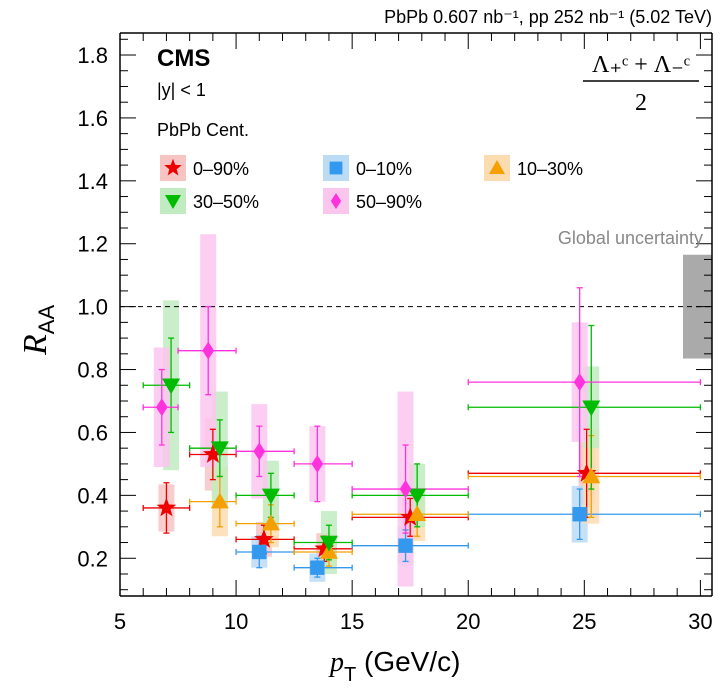  What do you see at coordinates (92, 118) in the screenshot?
I see `y-tick-label: 1.6` at bounding box center [92, 118].